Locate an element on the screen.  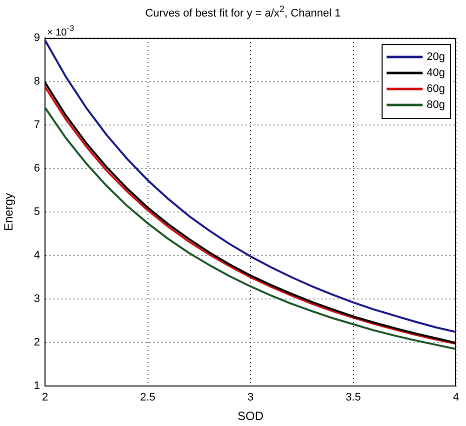
legend-label: 60g is located at coordinates (436, 89).